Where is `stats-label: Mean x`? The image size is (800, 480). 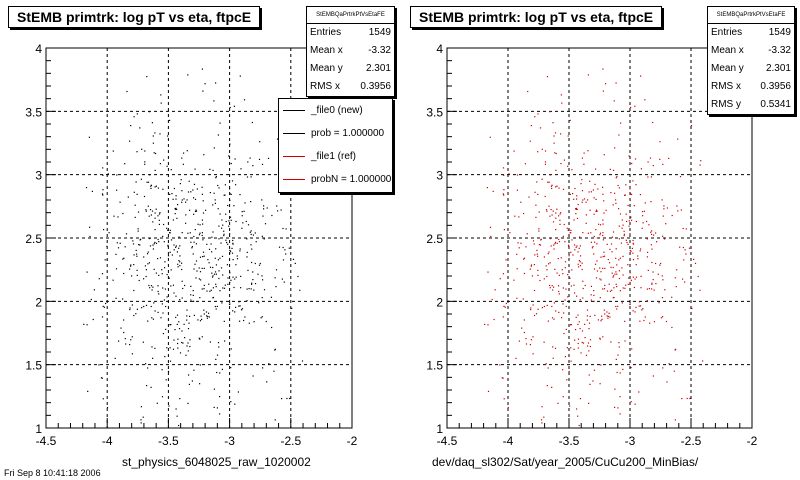 stats-label: Mean x is located at coordinates (326, 50).